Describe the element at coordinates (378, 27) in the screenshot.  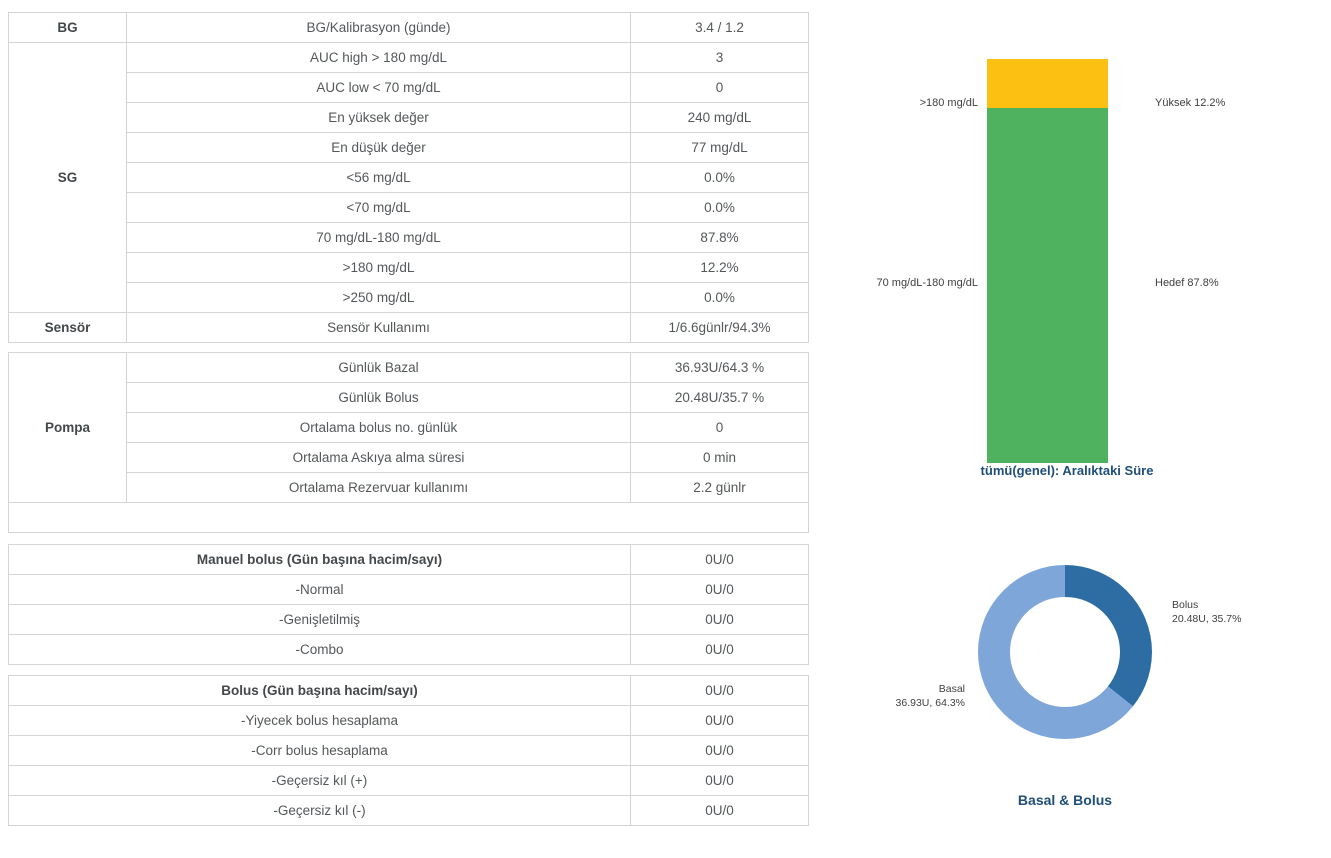
I see `metric-label: BG/Kalibrasyon (günde)` at that location.